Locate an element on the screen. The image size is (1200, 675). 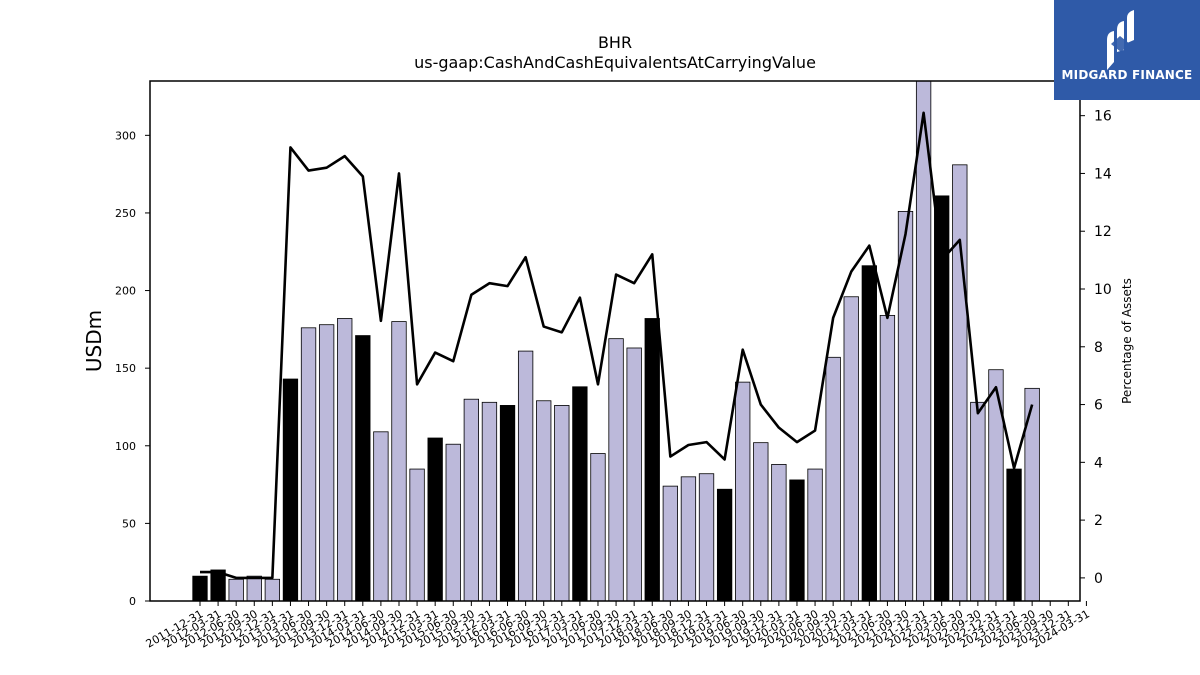
y2-tick-label: 0 is located at coordinates (1098, 579).